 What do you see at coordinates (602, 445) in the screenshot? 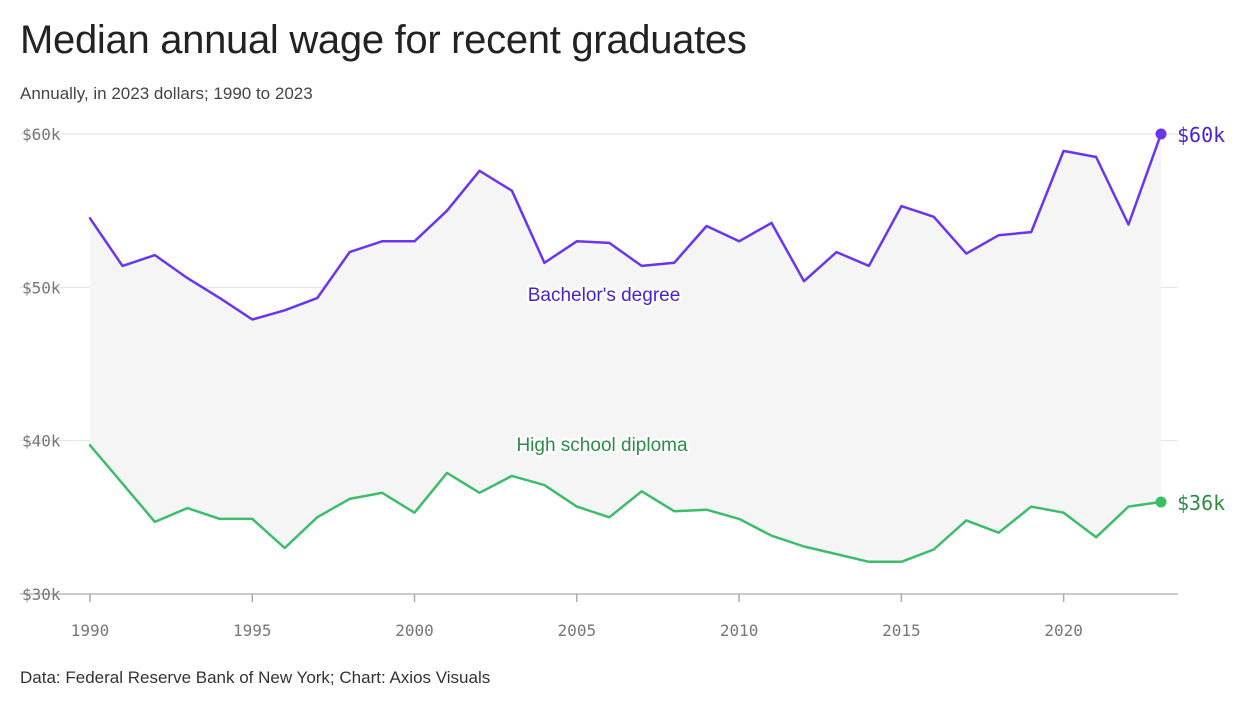
I see `series-name-label-1: High school diploma` at bounding box center [602, 445].